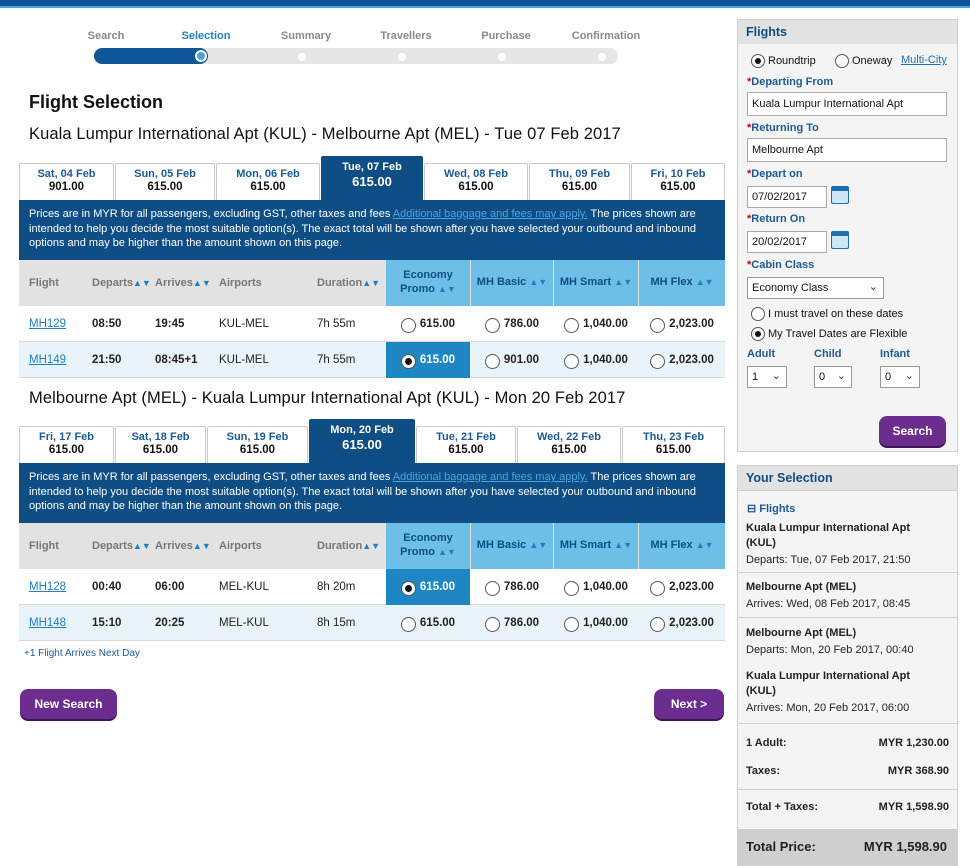 The height and width of the screenshot is (866, 970). Describe the element at coordinates (924, 60) in the screenshot. I see `multi-city-link: Multi-City` at that location.